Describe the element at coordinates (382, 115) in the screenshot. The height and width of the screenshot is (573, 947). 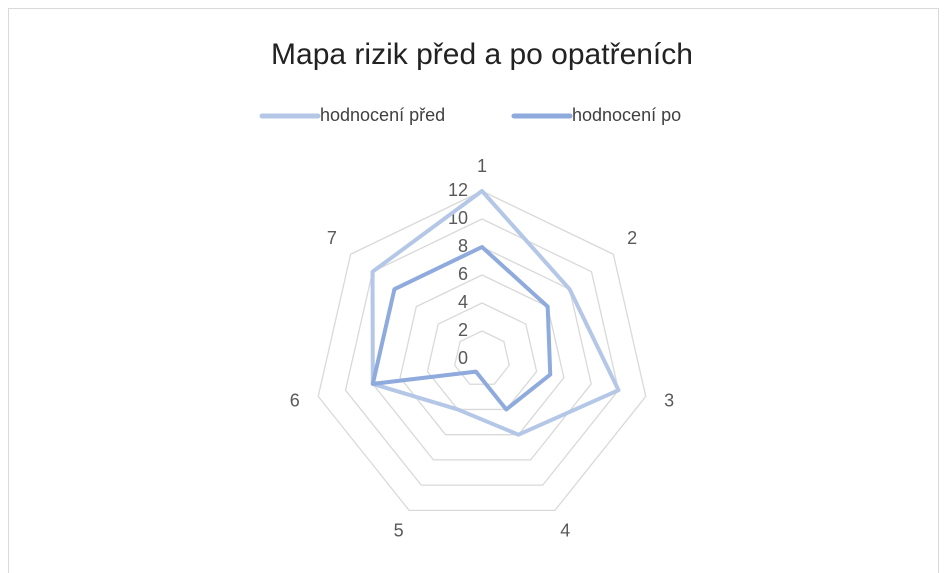
I see `legend-label: hodnocení před` at that location.